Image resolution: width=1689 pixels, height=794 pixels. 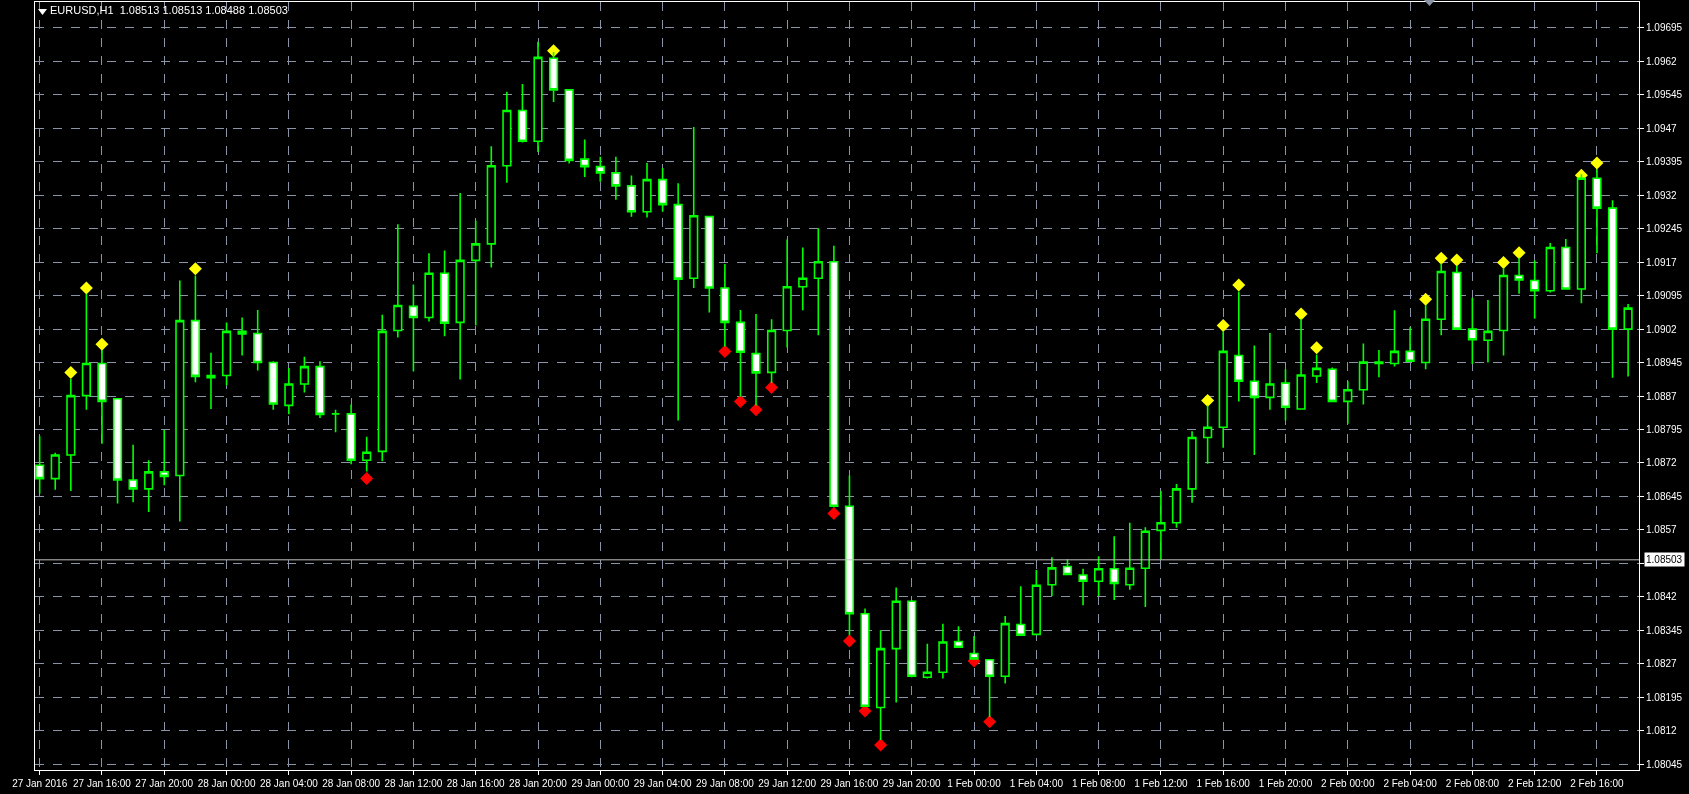 What do you see at coordinates (1664, 296) in the screenshot?
I see `y-tick-label: 1.09095` at bounding box center [1664, 296].